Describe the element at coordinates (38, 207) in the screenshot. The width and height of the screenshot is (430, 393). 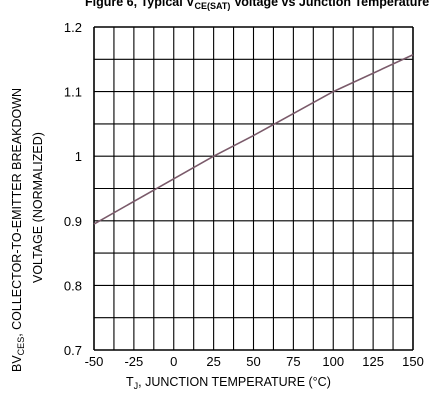
I see `y-axis-label-line-2: VOLTAGE (NORMALIZED)` at that location.